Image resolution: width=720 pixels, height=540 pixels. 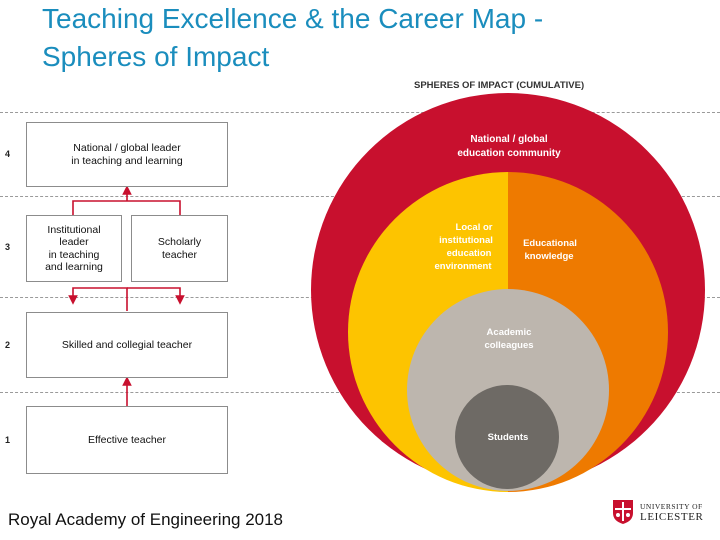 I want to click on footer-credit: Royal Academy of Engineering 2018, so click(x=146, y=519).